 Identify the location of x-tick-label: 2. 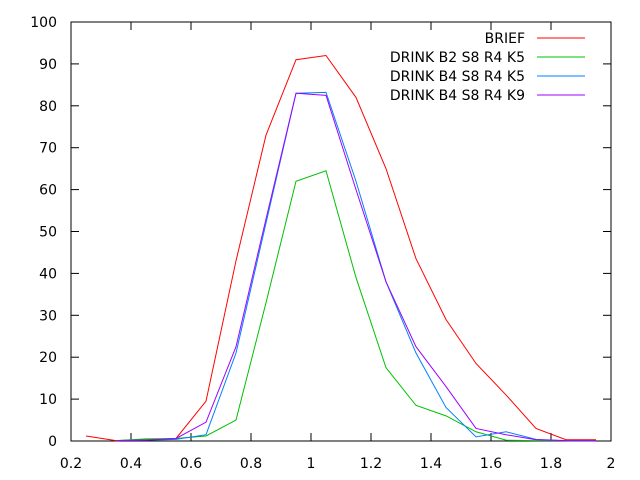
(611, 464).